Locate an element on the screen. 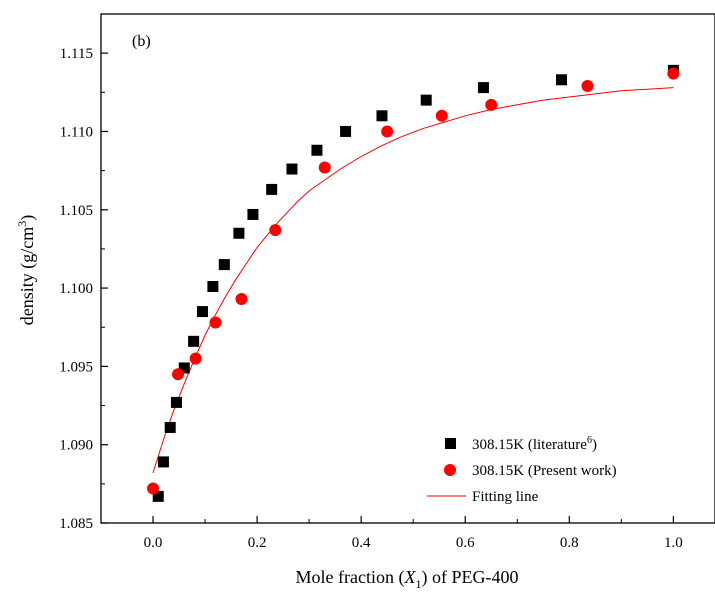  legend-label-fit: Fitting line is located at coordinates (505, 497).